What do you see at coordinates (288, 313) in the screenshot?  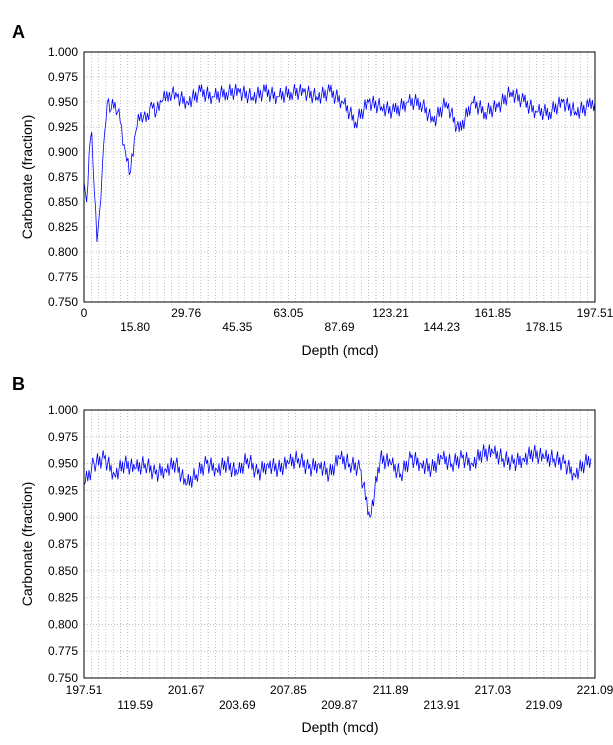 I see `panel-a-x-tick-label: 63.05` at bounding box center [288, 313].